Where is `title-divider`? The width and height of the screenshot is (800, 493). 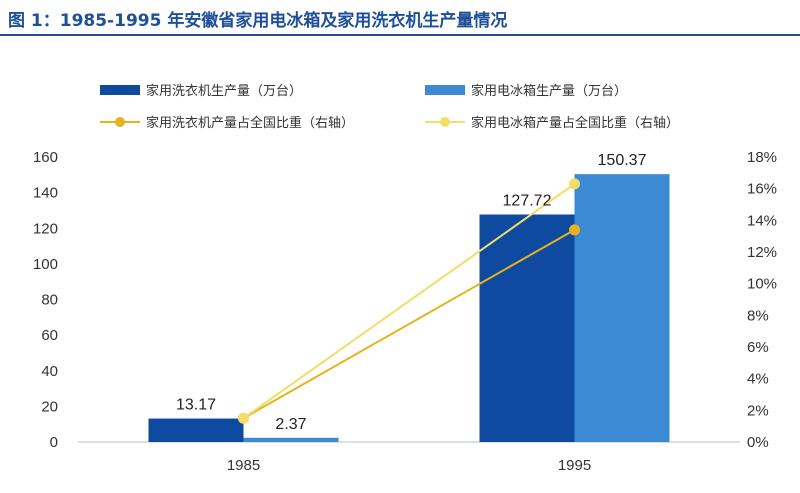
title-divider is located at coordinates (400, 35).